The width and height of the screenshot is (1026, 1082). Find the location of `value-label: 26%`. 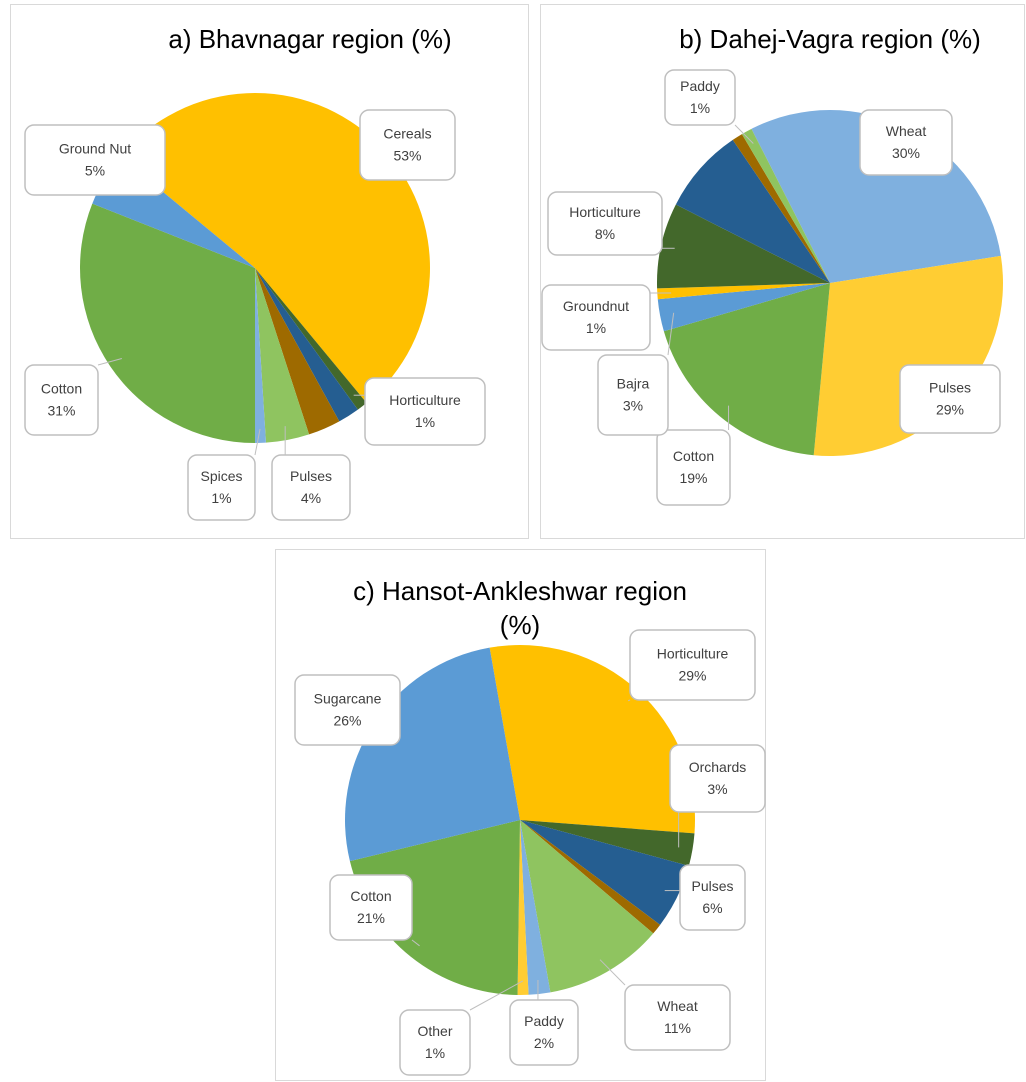

value-label: 26% is located at coordinates (347, 721).